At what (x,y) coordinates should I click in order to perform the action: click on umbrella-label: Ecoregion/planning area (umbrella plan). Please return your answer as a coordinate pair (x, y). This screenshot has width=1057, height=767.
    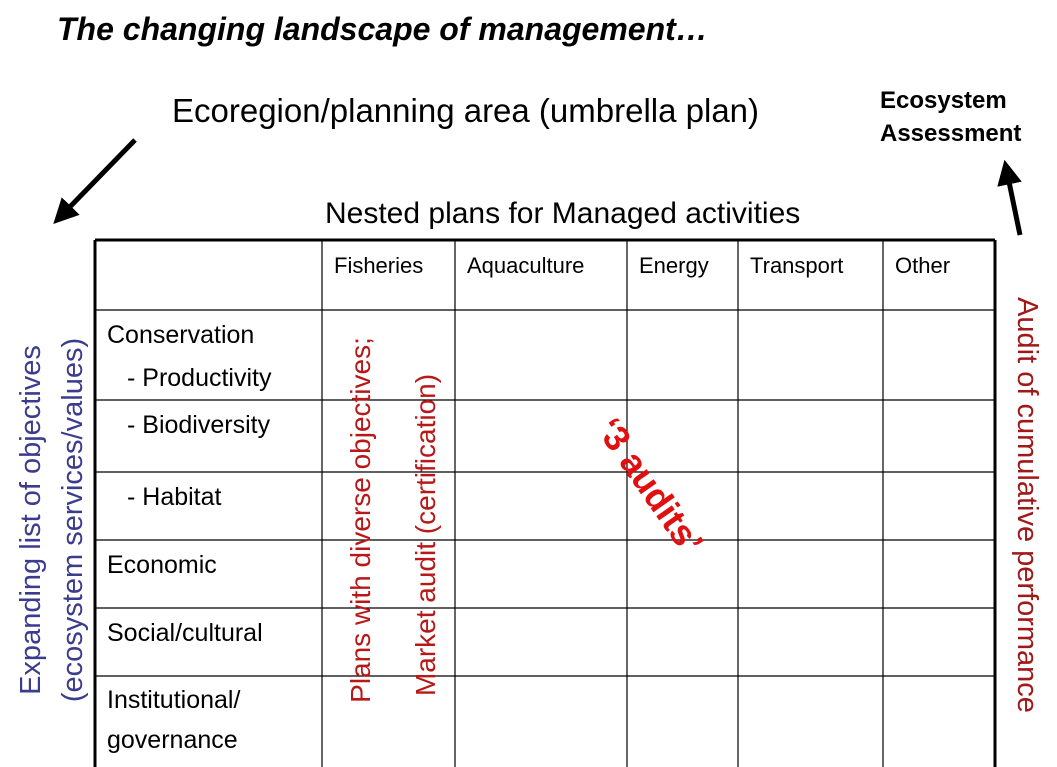
    Looking at the image, I should click on (465, 110).